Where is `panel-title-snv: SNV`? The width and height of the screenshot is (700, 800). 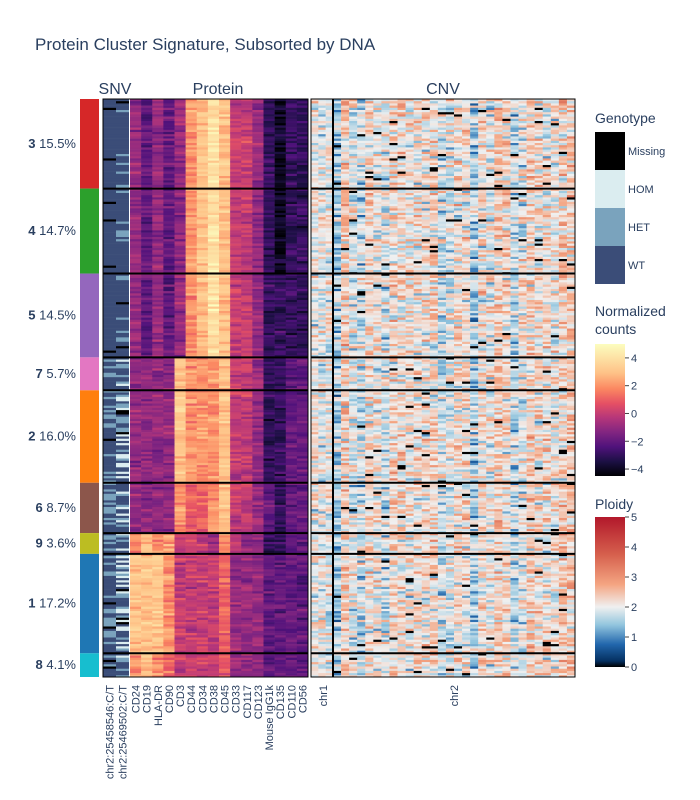 panel-title-snv: SNV is located at coordinates (115, 89).